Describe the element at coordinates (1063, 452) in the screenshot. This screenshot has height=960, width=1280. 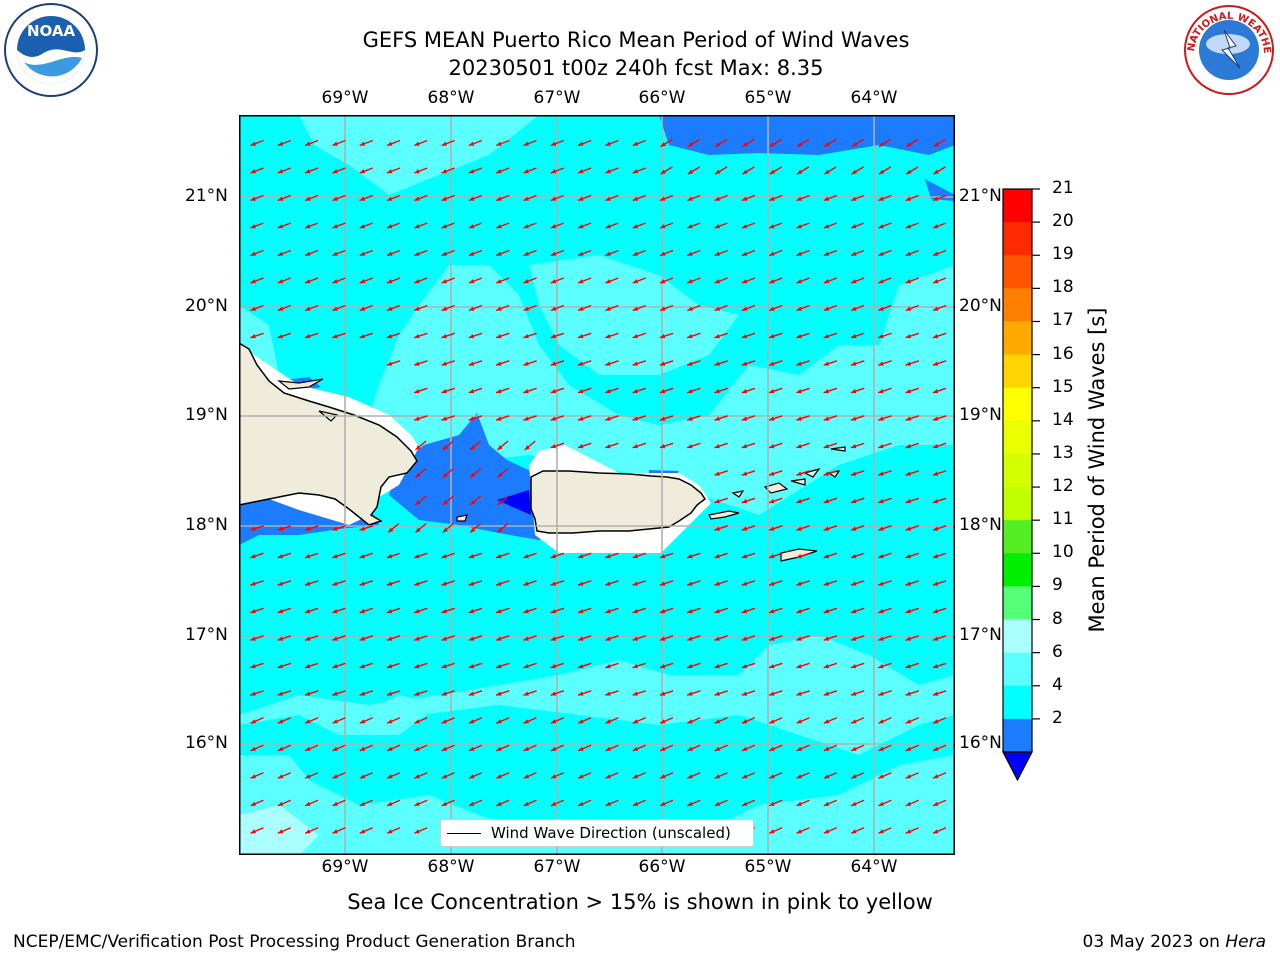
I see `colorbar-tick-label: 13` at that location.